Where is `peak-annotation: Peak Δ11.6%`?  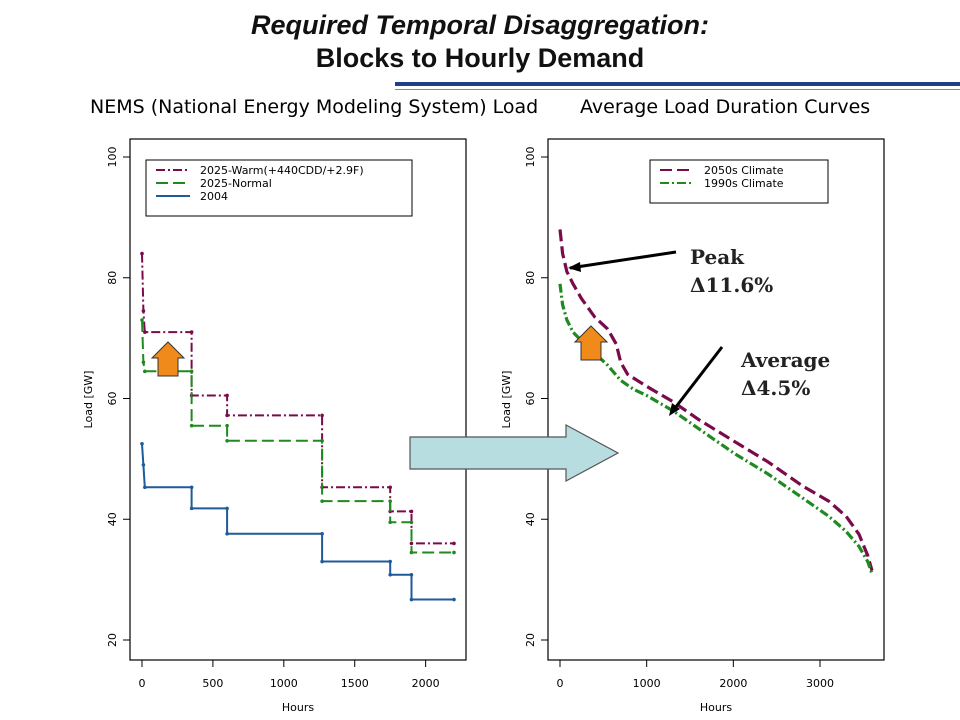
peak-annotation: Peak Δ11.6% is located at coordinates (731, 271).